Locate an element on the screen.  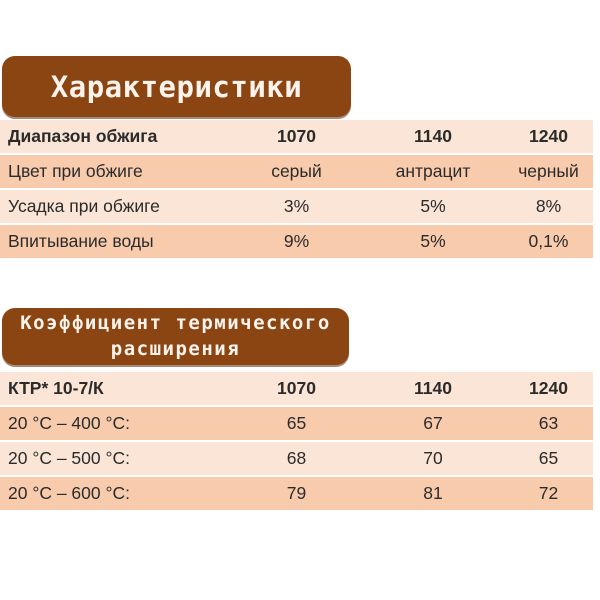
row-label: Диапазон обжига is located at coordinates (83, 136).